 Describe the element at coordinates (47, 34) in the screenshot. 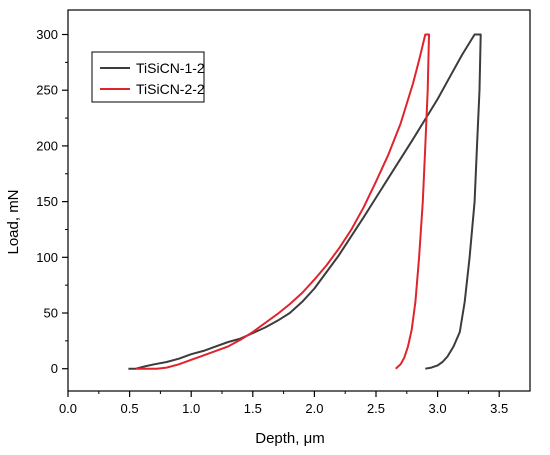

I see `y-tick-label: 300` at that location.